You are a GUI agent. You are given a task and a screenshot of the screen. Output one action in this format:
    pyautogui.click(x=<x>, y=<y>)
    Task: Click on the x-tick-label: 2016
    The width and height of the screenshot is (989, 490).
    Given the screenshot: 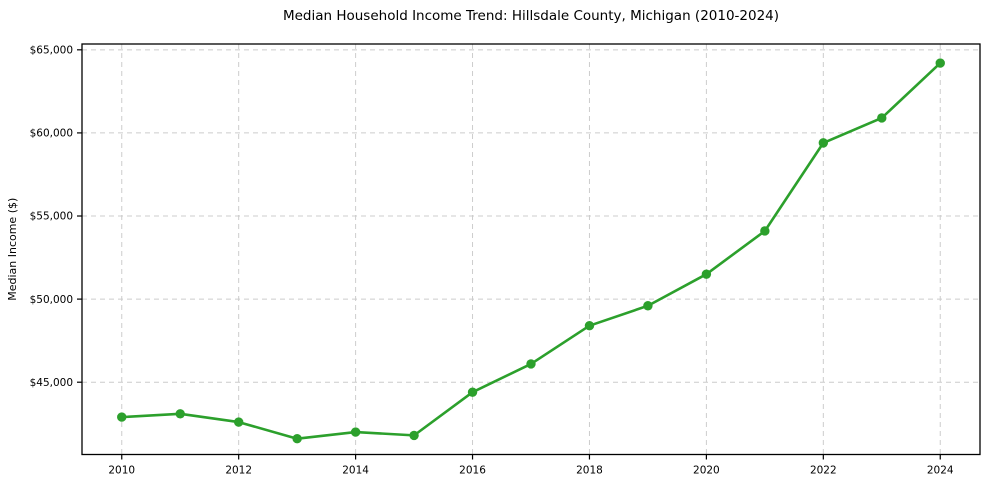 What is the action you would take?
    pyautogui.click(x=472, y=471)
    